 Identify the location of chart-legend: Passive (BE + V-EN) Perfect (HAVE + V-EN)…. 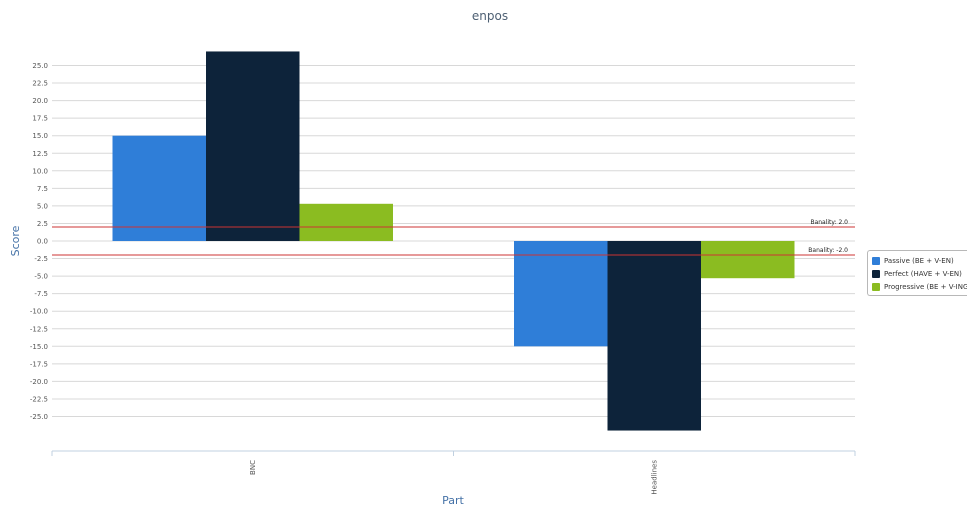
(917, 273).